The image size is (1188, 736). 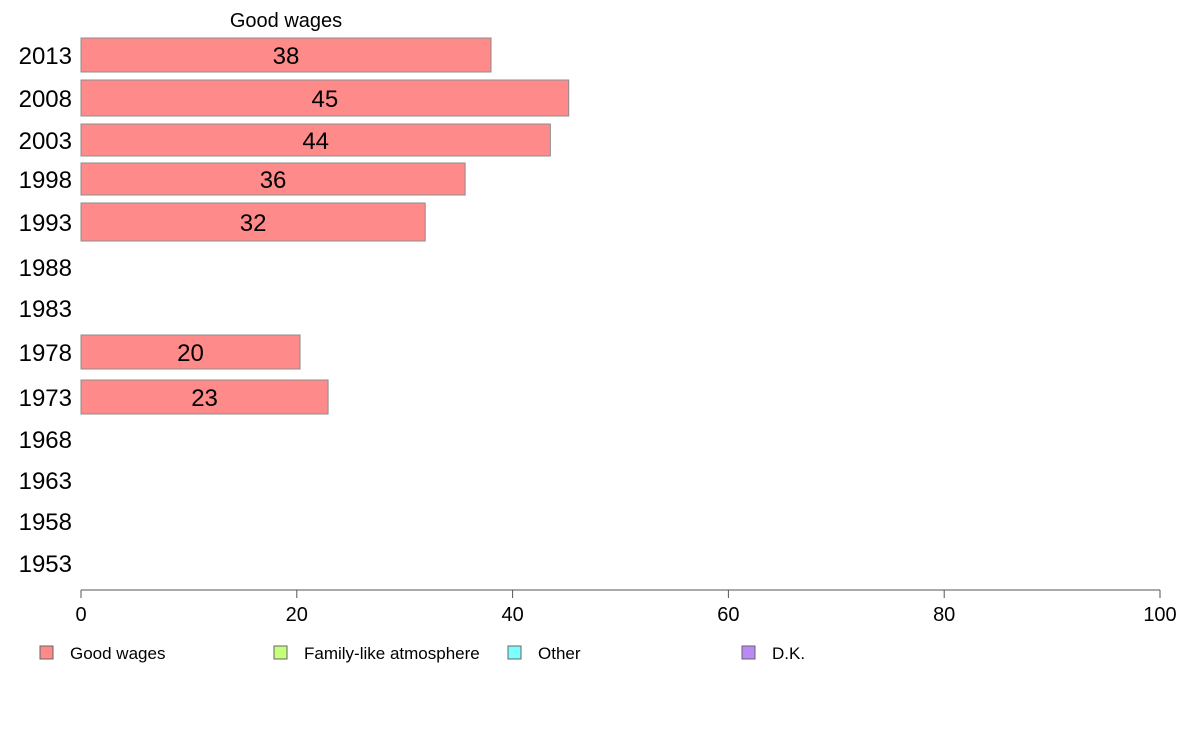 I want to click on legend-label-2: Other, so click(x=559, y=653).